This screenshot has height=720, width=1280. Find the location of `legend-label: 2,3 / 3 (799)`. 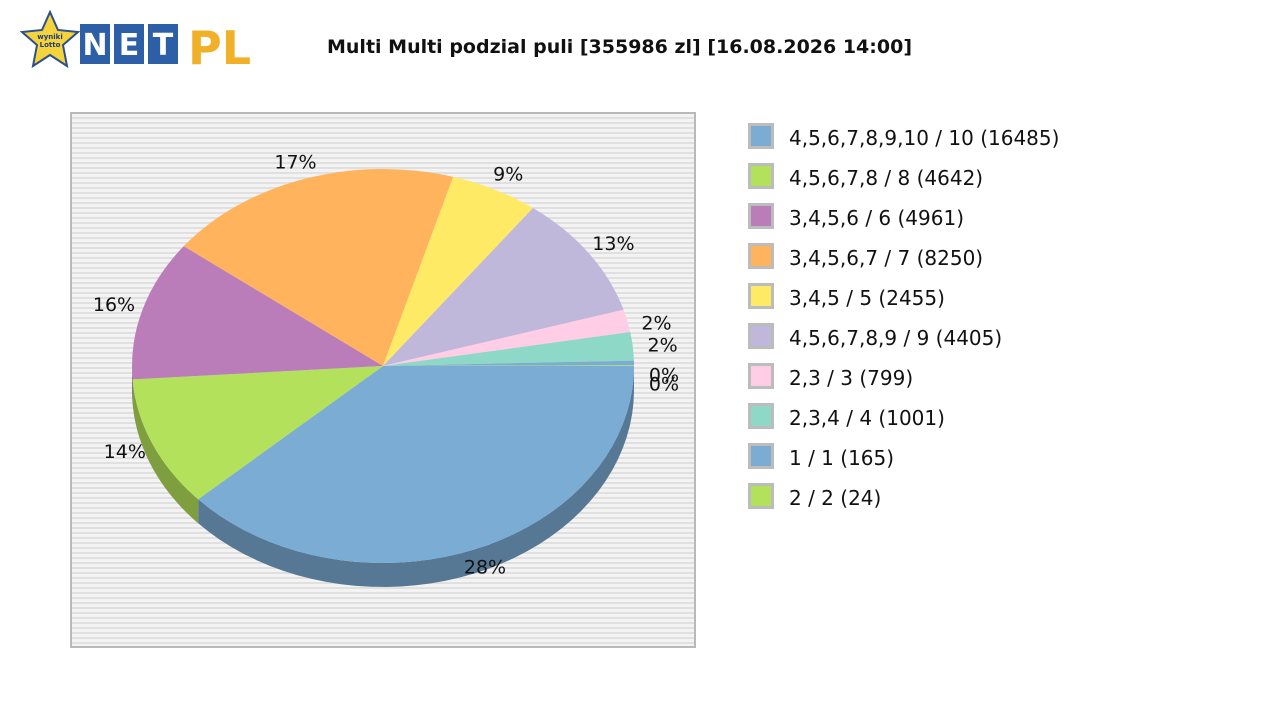

legend-label: 2,3 / 3 (799) is located at coordinates (851, 378).